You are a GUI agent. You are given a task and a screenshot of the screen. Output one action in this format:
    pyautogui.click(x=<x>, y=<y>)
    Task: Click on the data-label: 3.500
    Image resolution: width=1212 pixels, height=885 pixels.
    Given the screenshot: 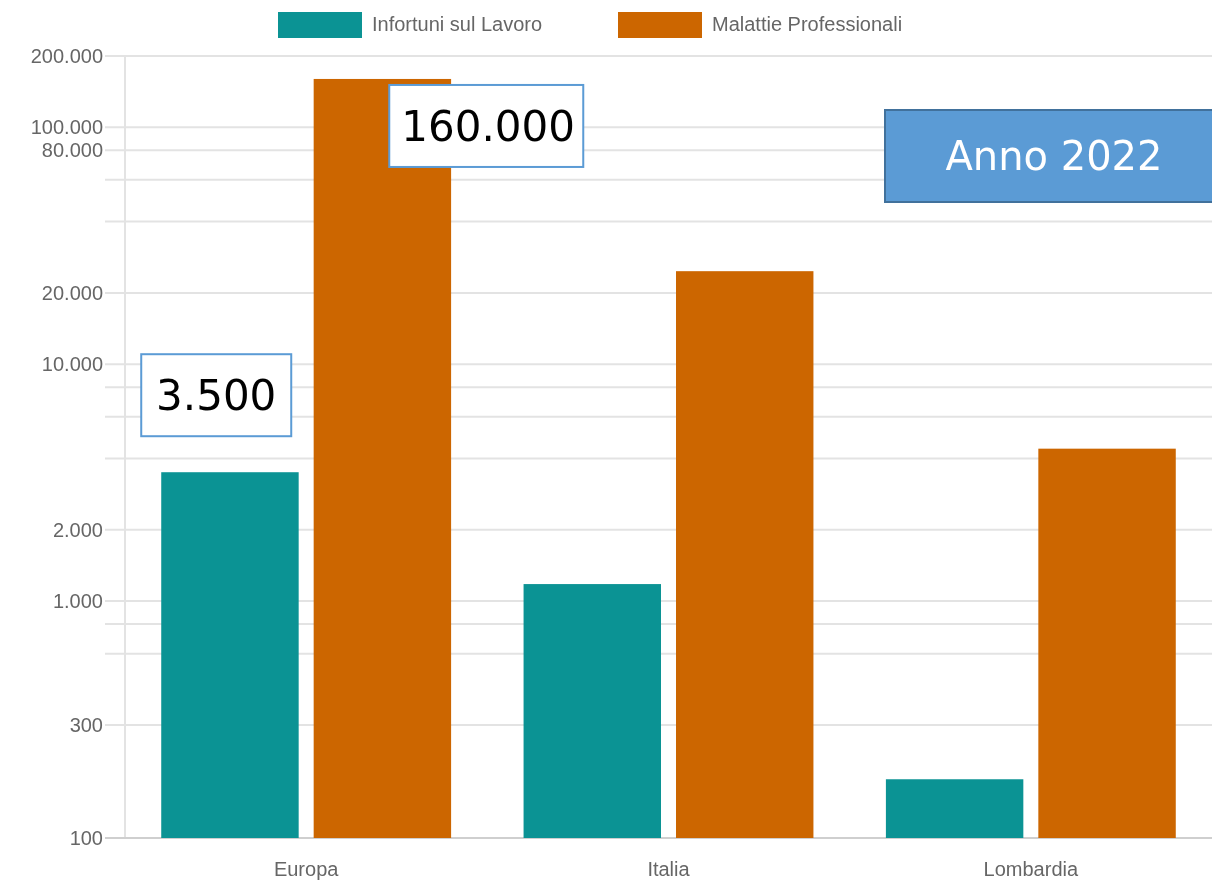 What is the action you would take?
    pyautogui.click(x=216, y=395)
    